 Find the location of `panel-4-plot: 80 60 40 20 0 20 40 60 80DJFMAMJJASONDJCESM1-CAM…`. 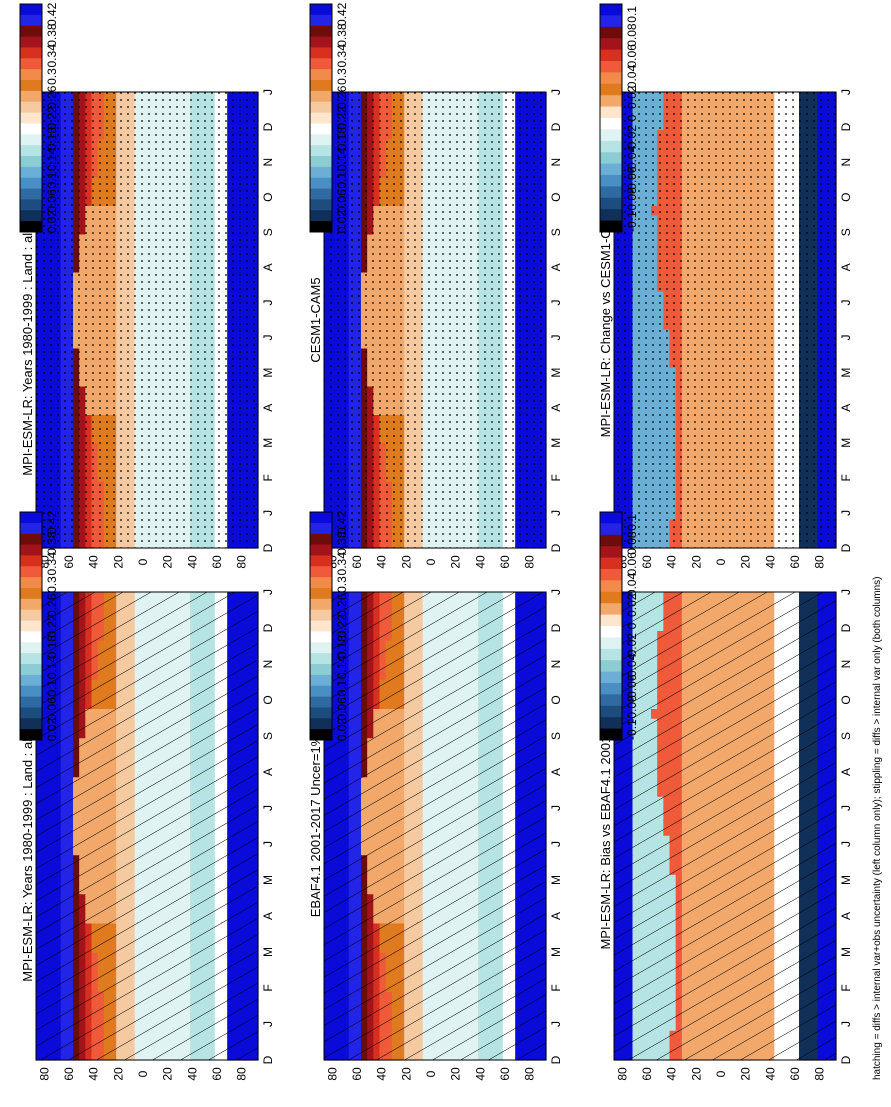

panel-4-plot: 80 60 40 20 0 20 40 60 80DJFMAMJJASONDJCESM1-CAM… is located at coordinates (435, 329).